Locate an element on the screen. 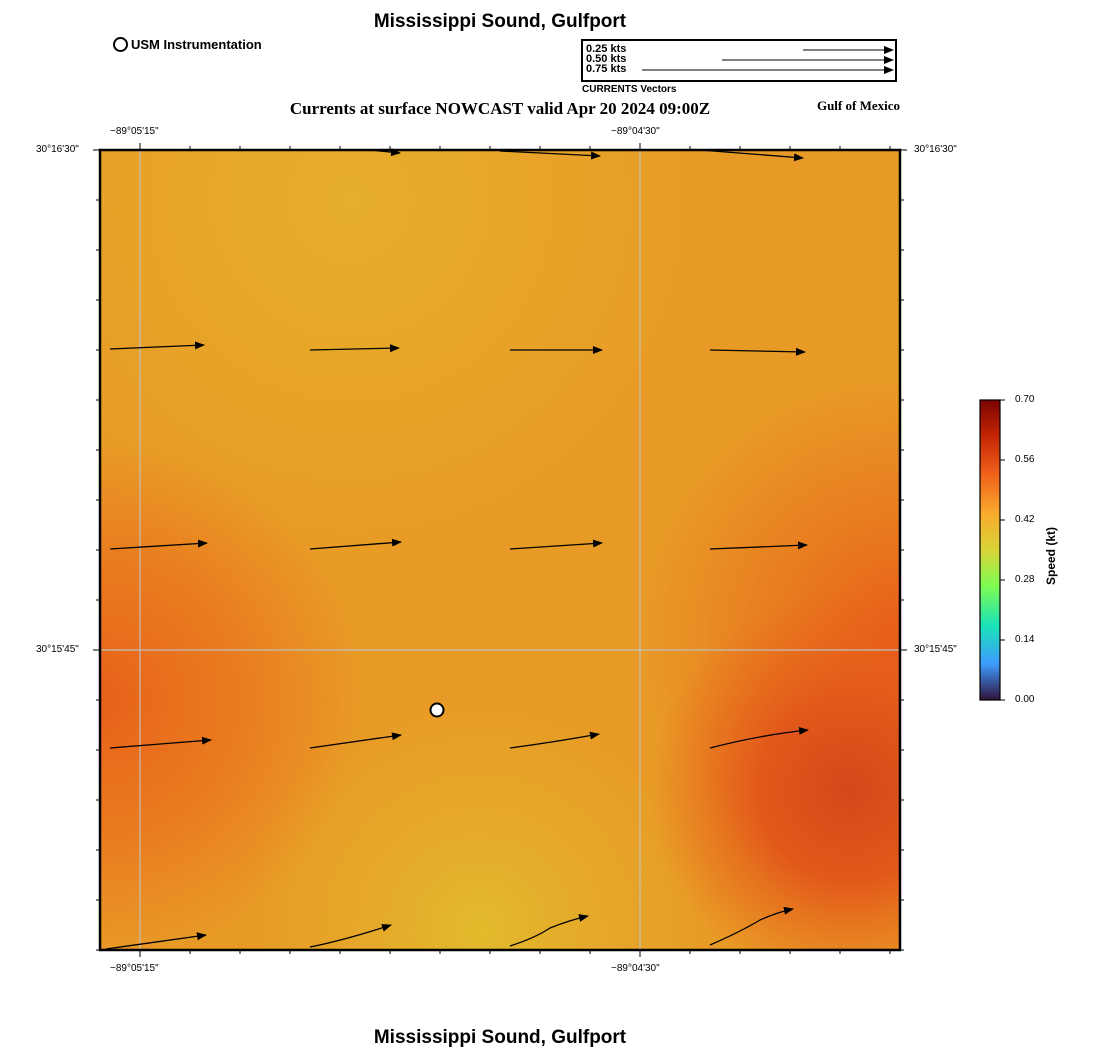 This screenshot has width=1100, height=1050. vector-scale-label-1: 0.25 kts is located at coordinates (606, 49).